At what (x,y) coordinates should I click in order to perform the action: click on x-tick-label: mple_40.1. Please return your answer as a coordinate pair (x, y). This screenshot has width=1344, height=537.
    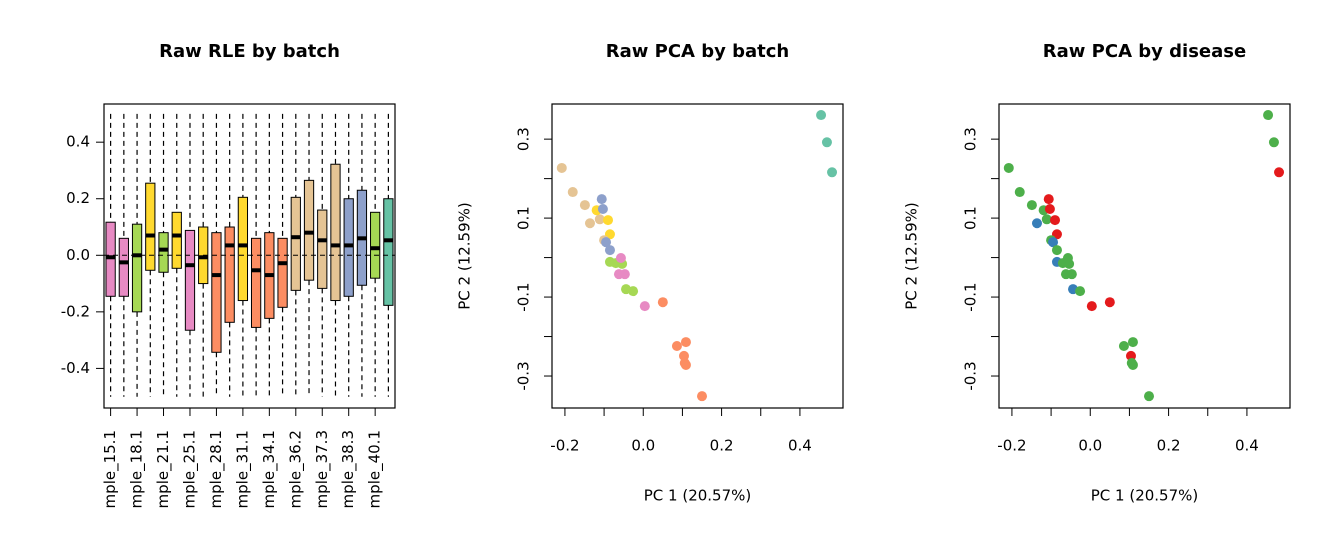
    Looking at the image, I should click on (375, 469).